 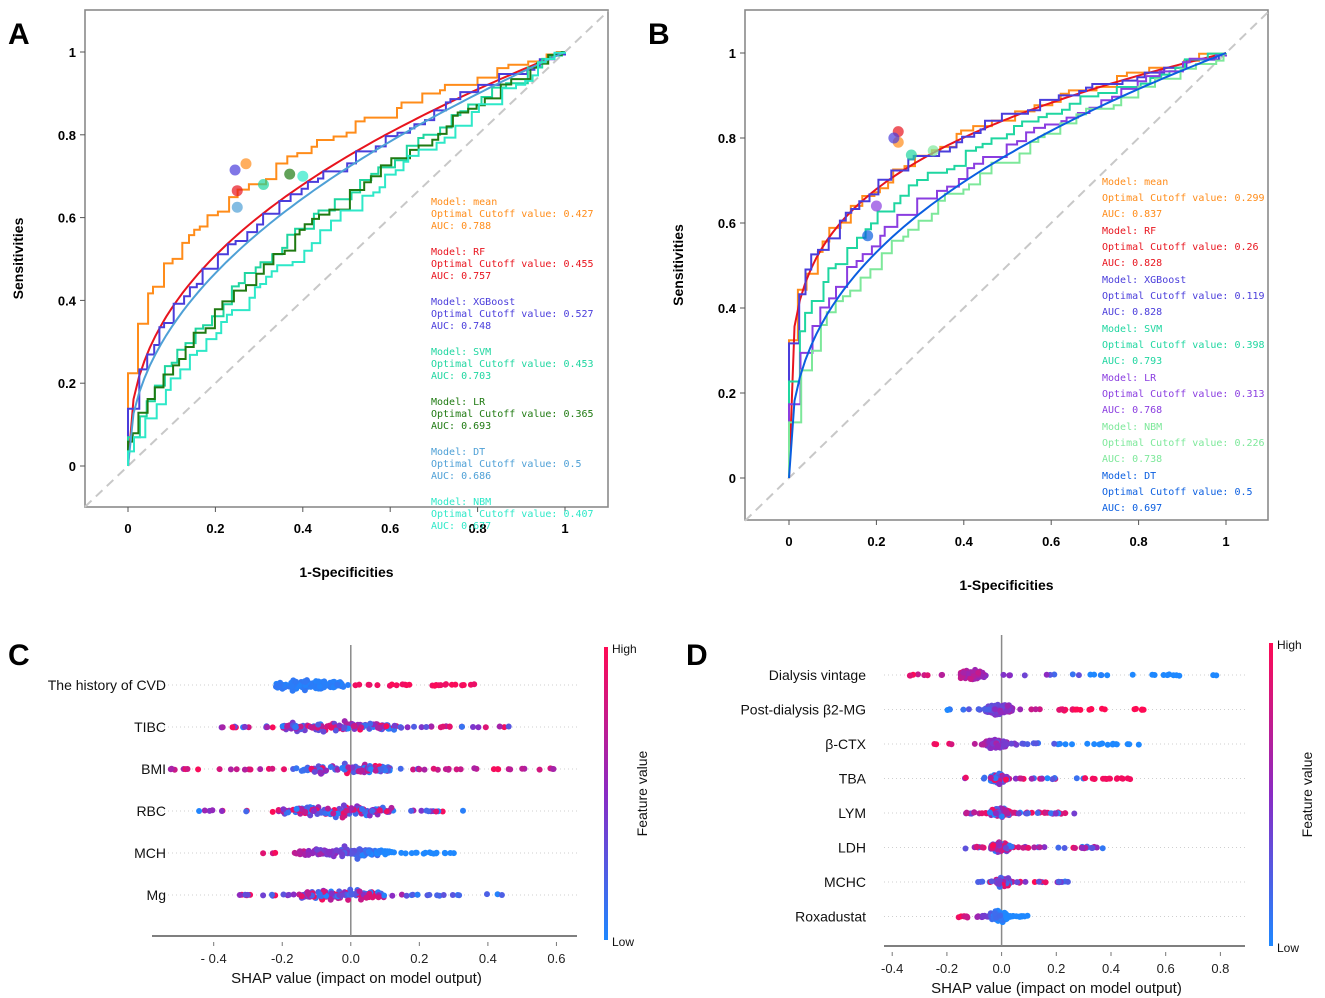 I want to click on legend-nbm-line-0: Model: NBM, so click(x=1132, y=427).